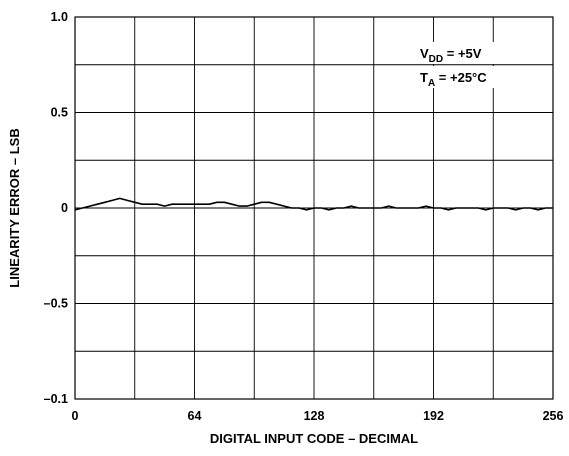 This screenshot has height=456, width=569. Describe the element at coordinates (195, 416) in the screenshot. I see `x-tick-label: 64` at that location.